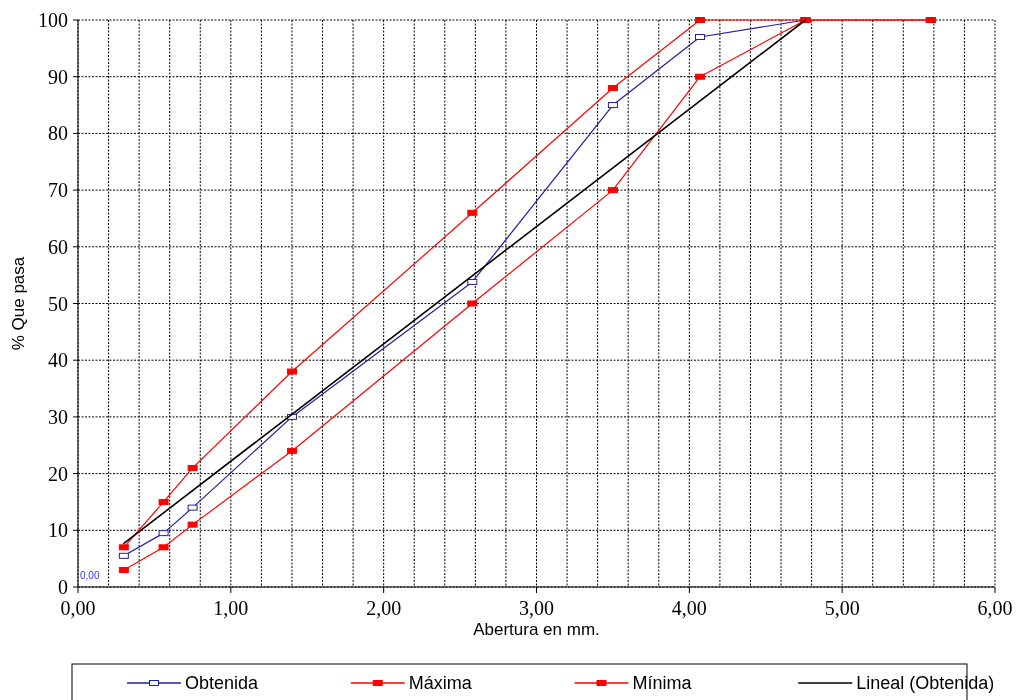  Describe the element at coordinates (63, 587) in the screenshot. I see `y-tick-label: 0` at that location.